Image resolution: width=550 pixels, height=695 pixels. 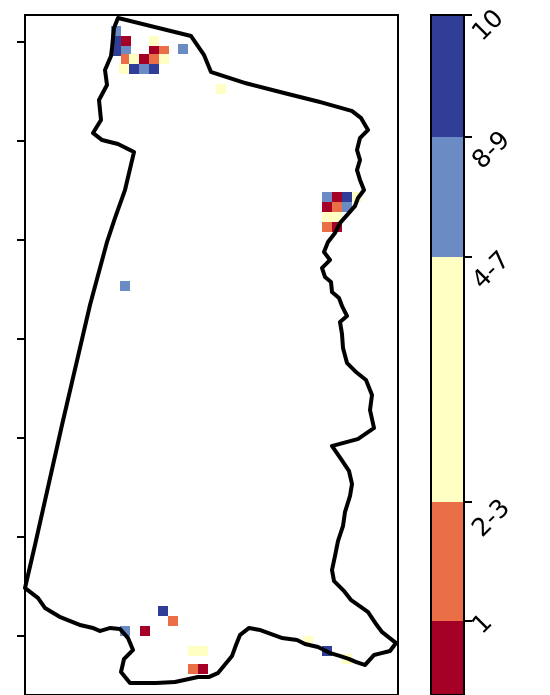 I want to click on map-y-axis-ticks, so click(x=21, y=339).